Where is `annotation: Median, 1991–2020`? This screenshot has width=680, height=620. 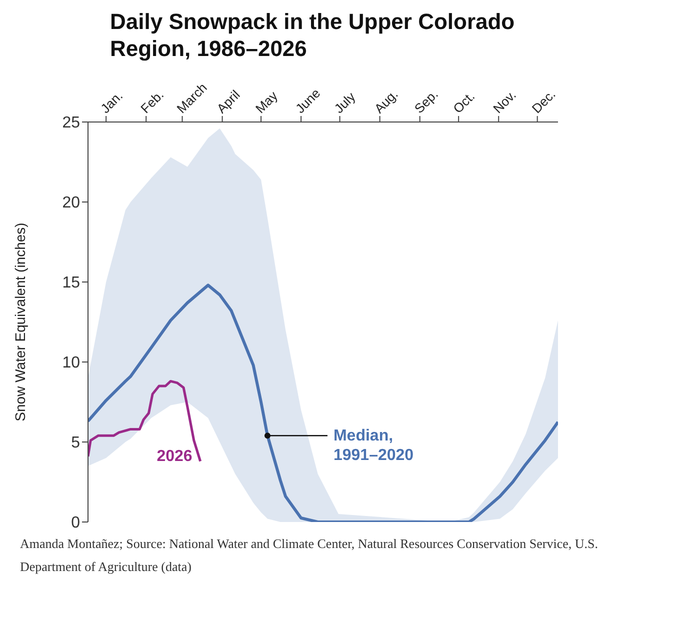 annotation: Median, 1991–2020 is located at coordinates (373, 446).